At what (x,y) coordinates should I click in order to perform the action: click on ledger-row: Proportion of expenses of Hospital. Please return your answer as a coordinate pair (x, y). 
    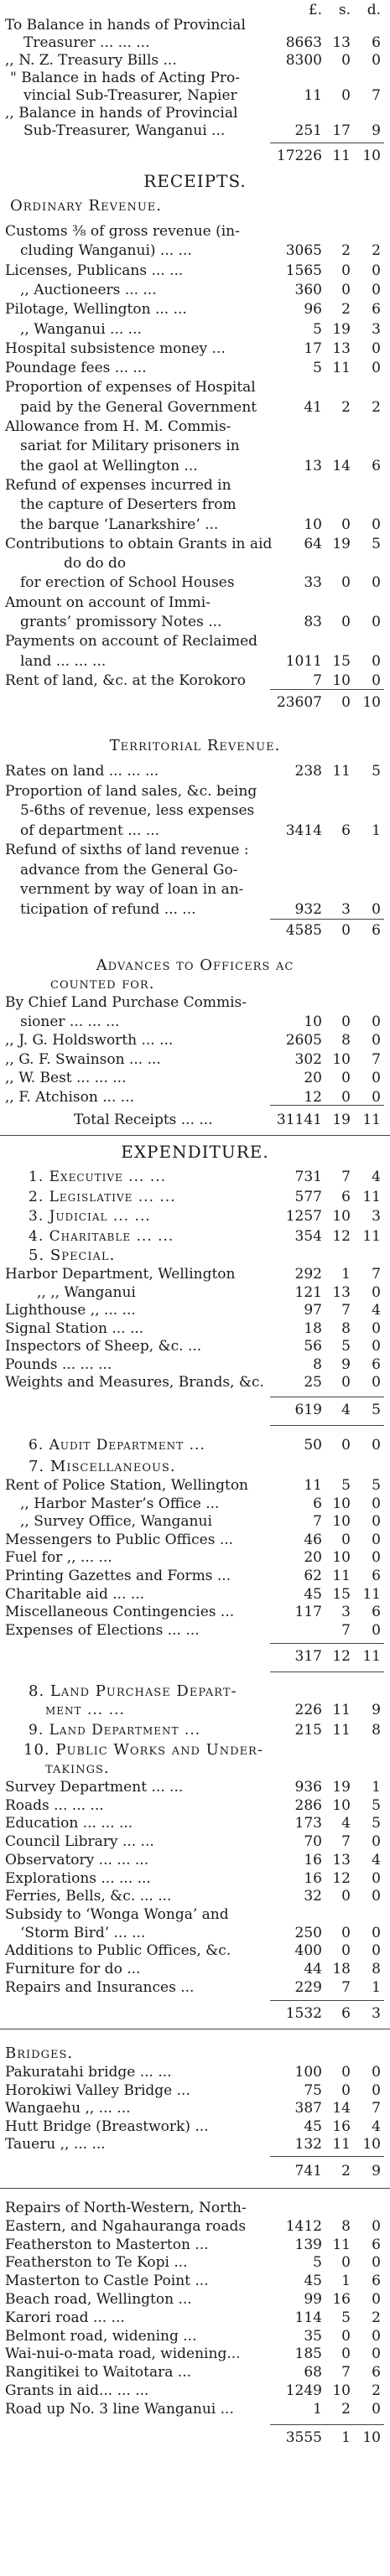
    Looking at the image, I should click on (195, 387).